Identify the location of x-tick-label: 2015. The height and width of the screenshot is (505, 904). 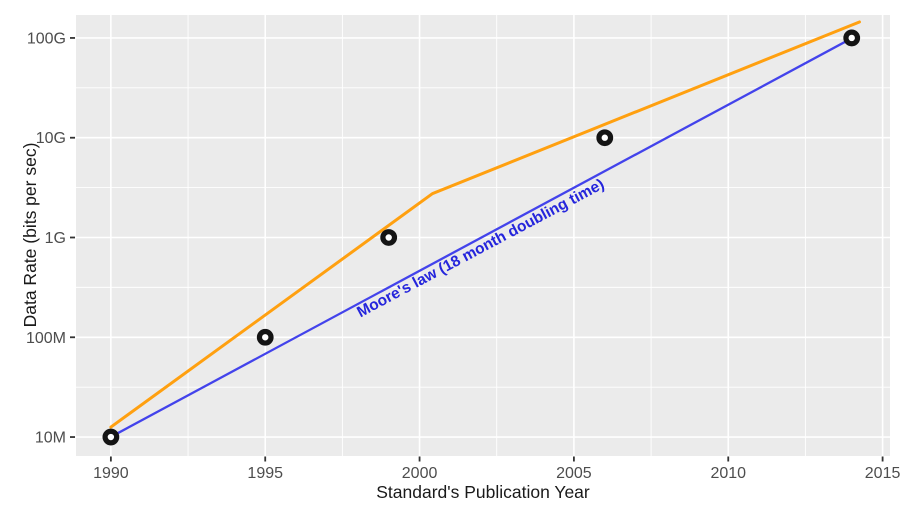
(883, 473).